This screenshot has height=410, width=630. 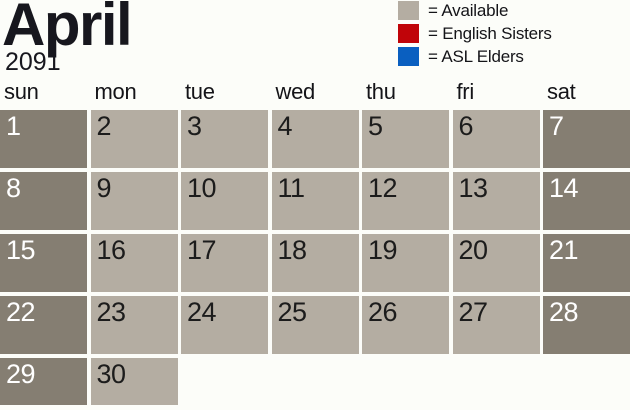 What do you see at coordinates (315, 201) in the screenshot?
I see `day-cell-11: 11` at bounding box center [315, 201].